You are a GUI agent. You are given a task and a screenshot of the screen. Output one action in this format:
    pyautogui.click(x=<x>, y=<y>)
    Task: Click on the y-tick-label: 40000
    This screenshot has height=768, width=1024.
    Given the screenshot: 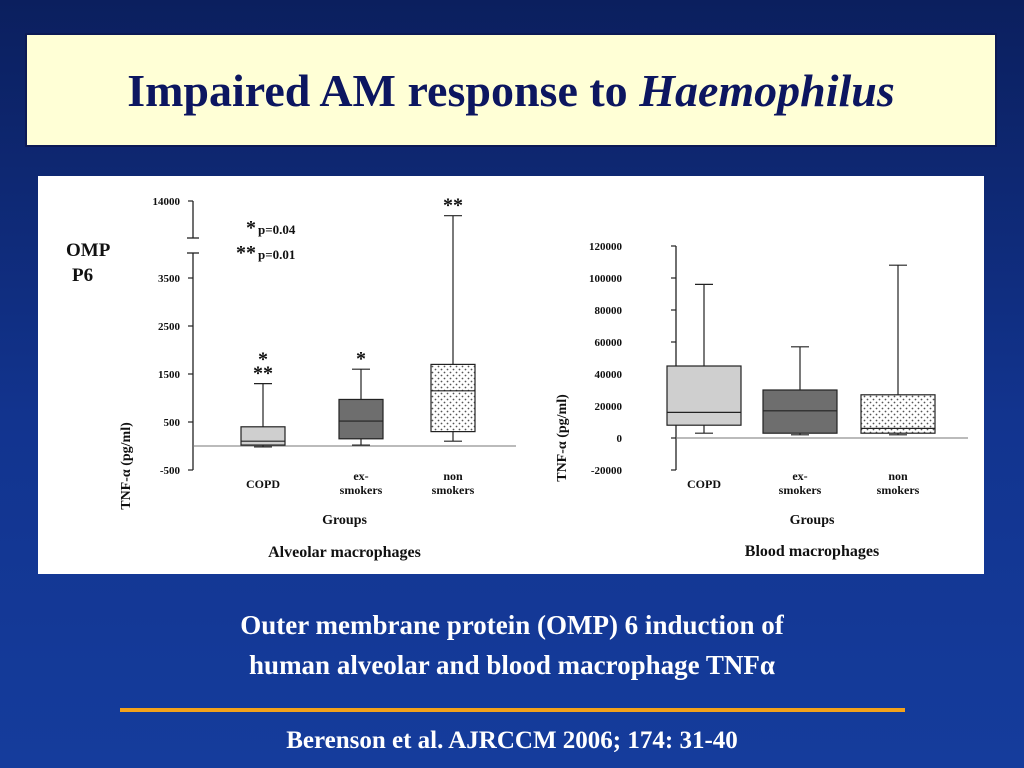 What is the action you would take?
    pyautogui.click(x=609, y=375)
    